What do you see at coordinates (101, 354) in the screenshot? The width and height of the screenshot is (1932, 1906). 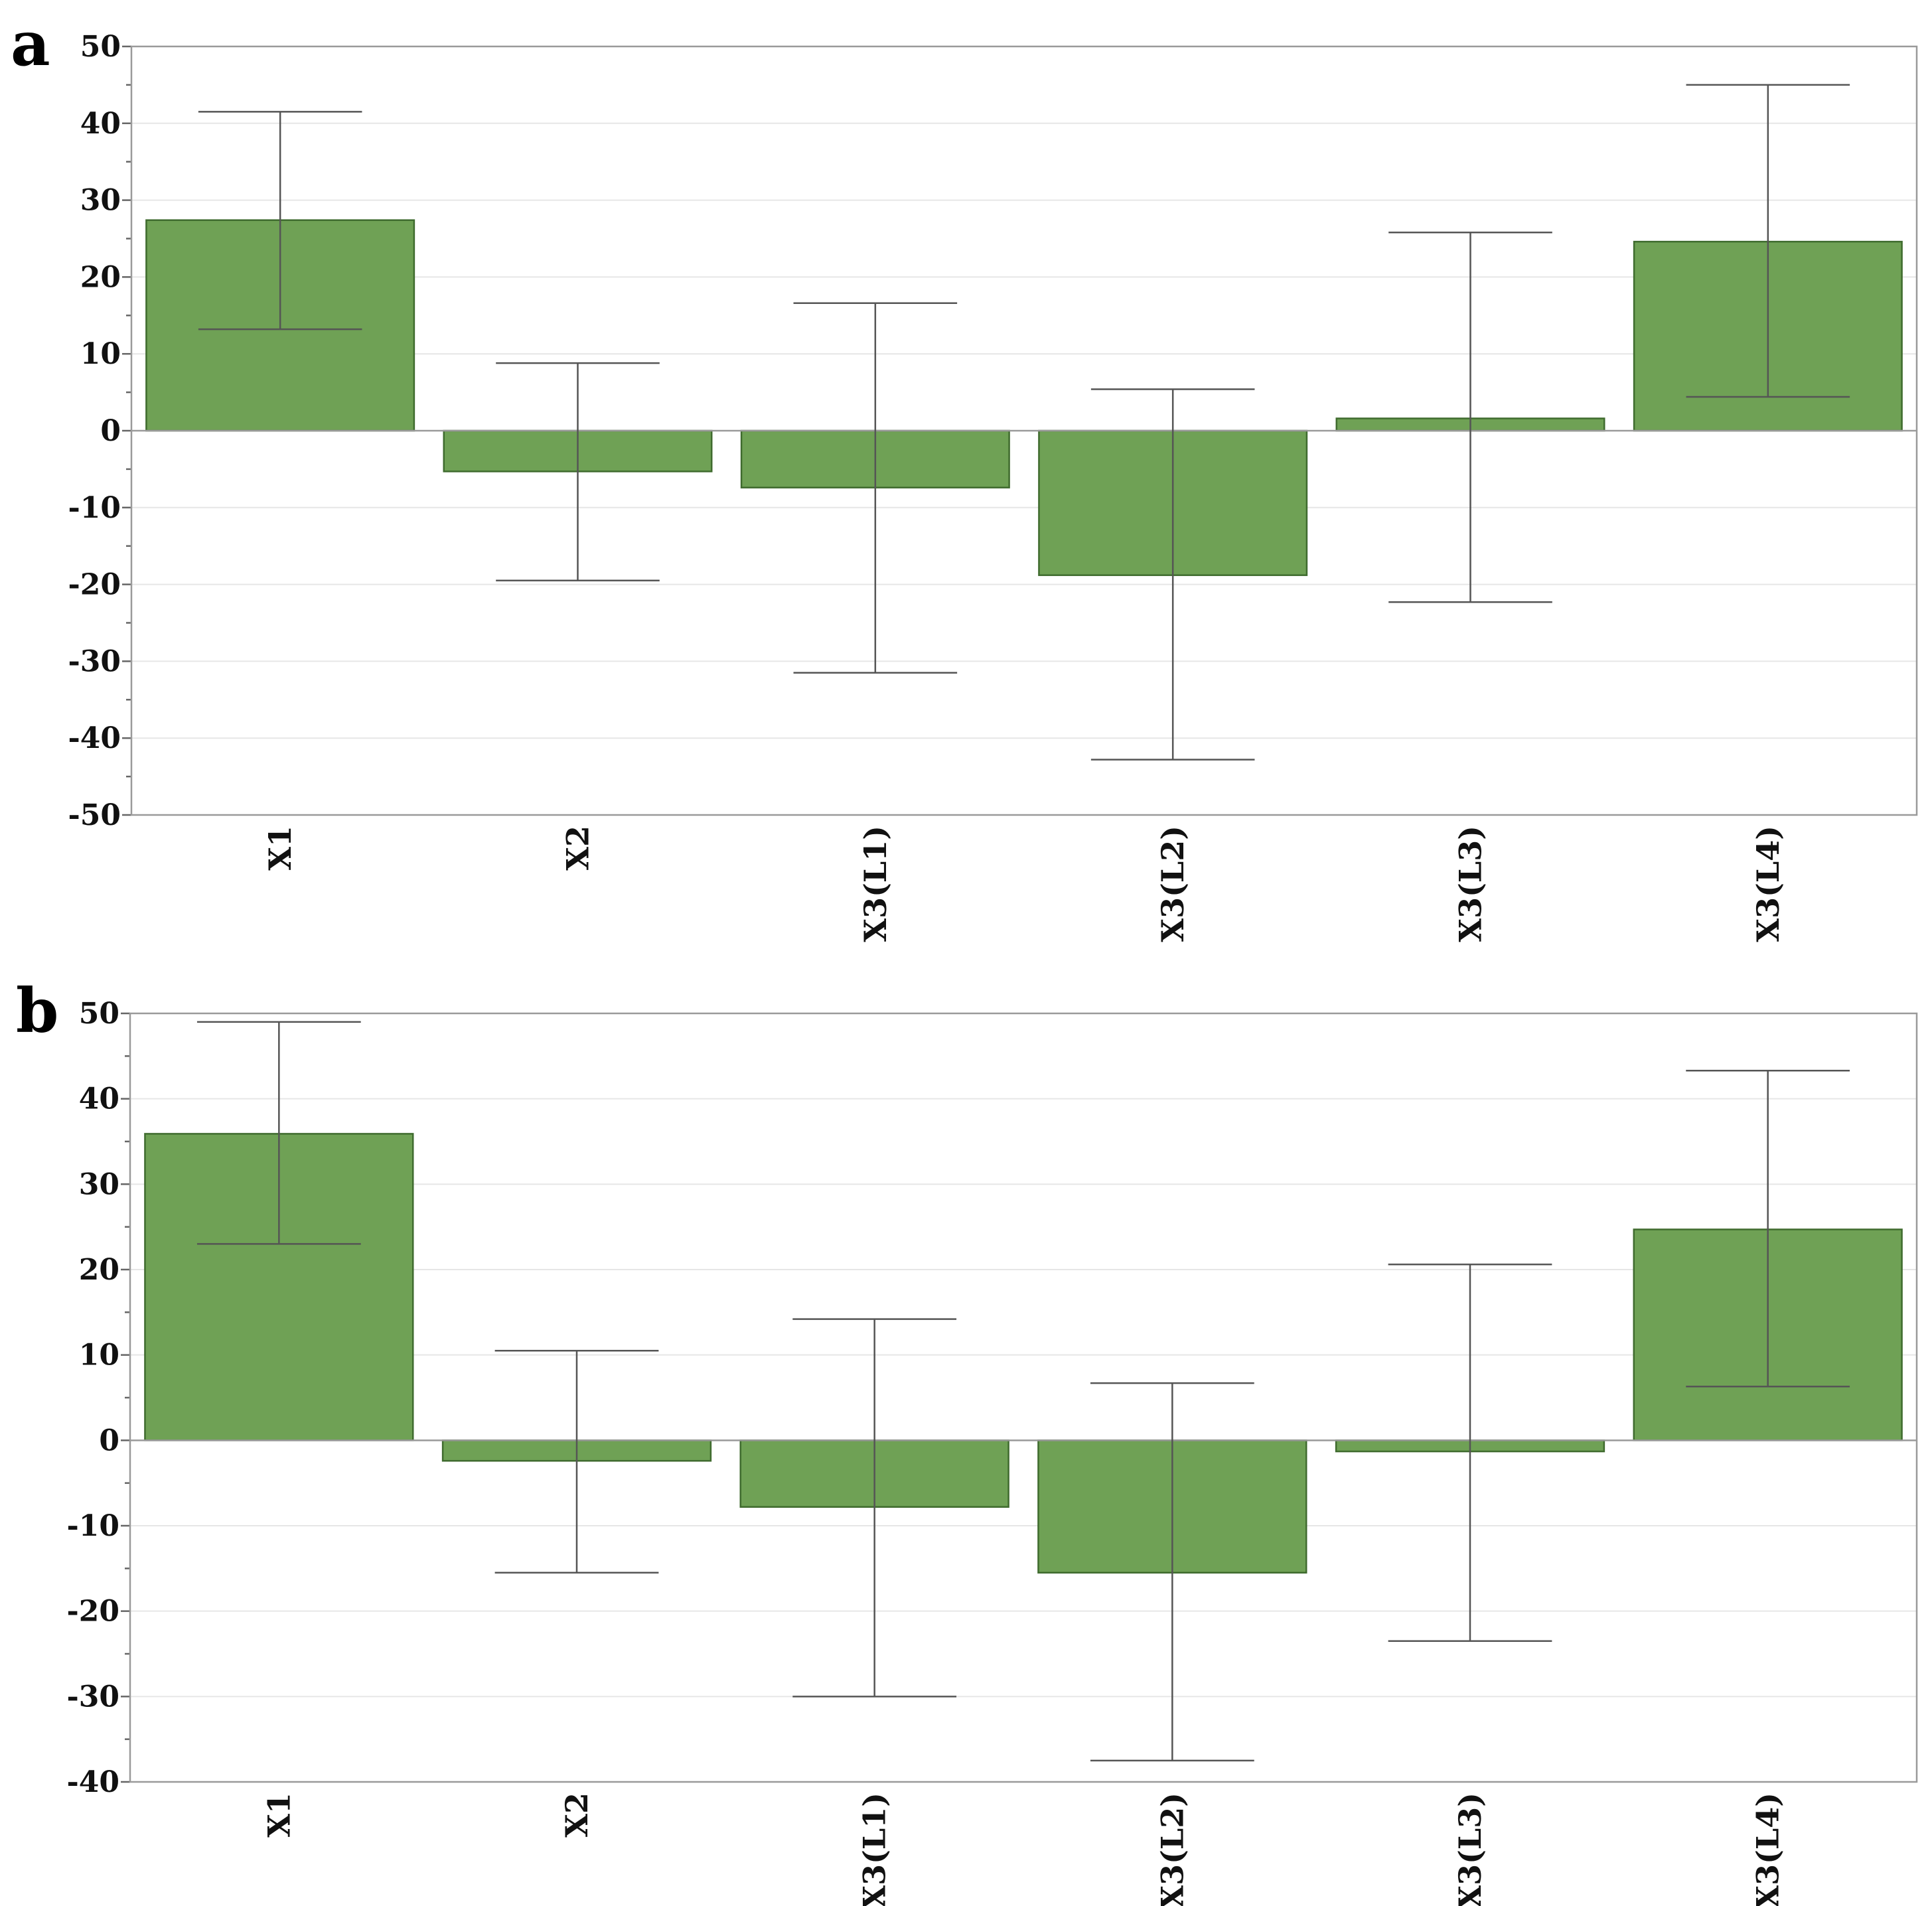 I see `y-tick-label-a-6: 10` at bounding box center [101, 354].